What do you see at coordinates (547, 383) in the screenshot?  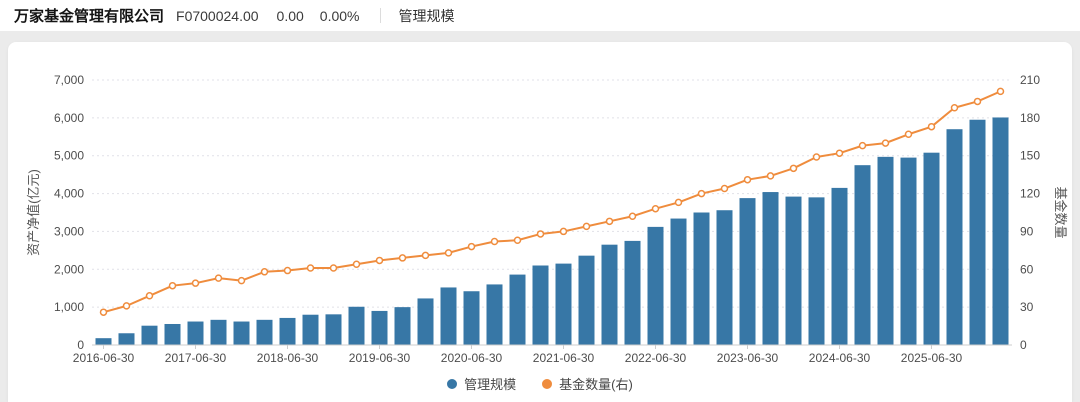 I see `legend-dot-orange` at bounding box center [547, 383].